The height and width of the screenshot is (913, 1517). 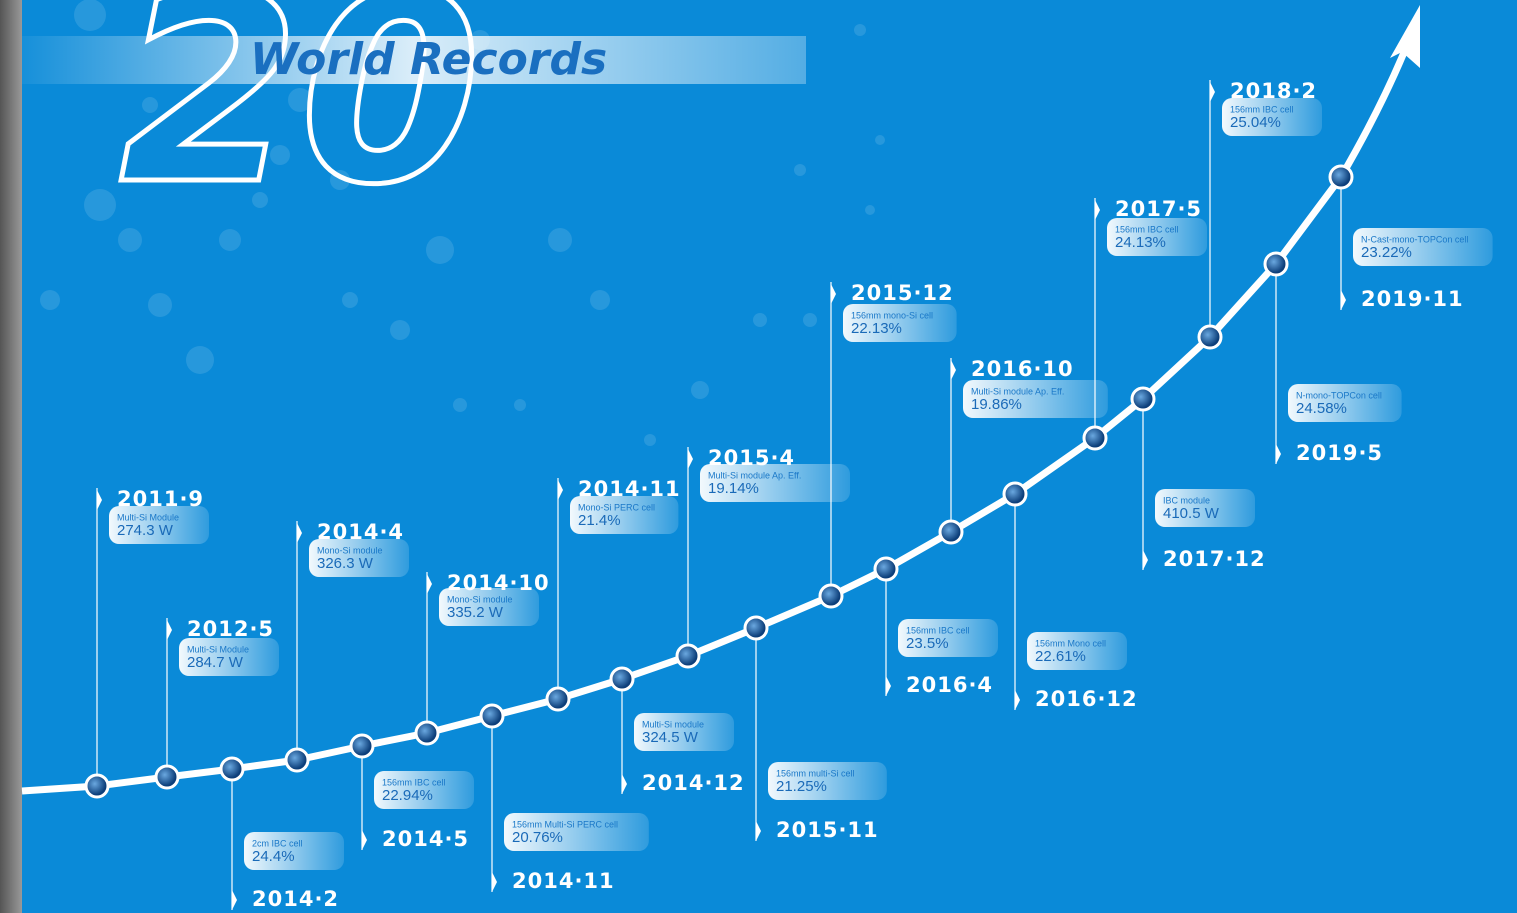 I want to click on record-value: 21.4%, so click(x=599, y=520).